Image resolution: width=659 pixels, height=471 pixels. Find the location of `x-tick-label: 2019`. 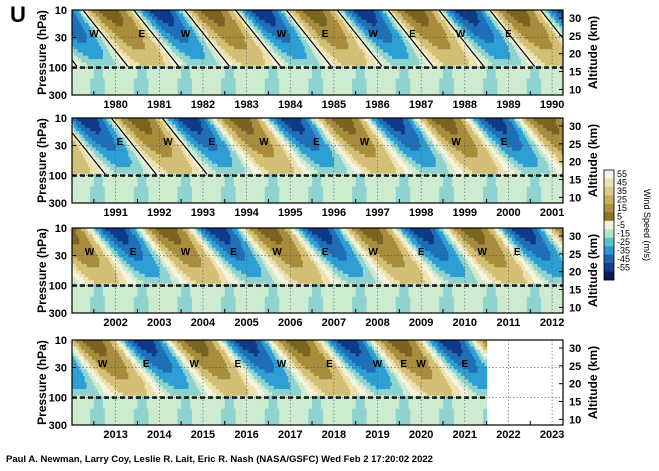

x-tick-label: 2019 is located at coordinates (377, 435).